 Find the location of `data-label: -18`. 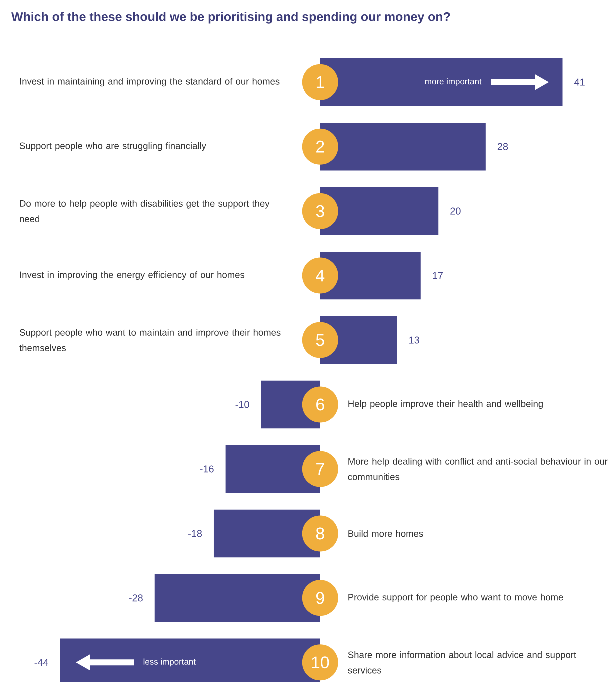

data-label: -18 is located at coordinates (195, 534).